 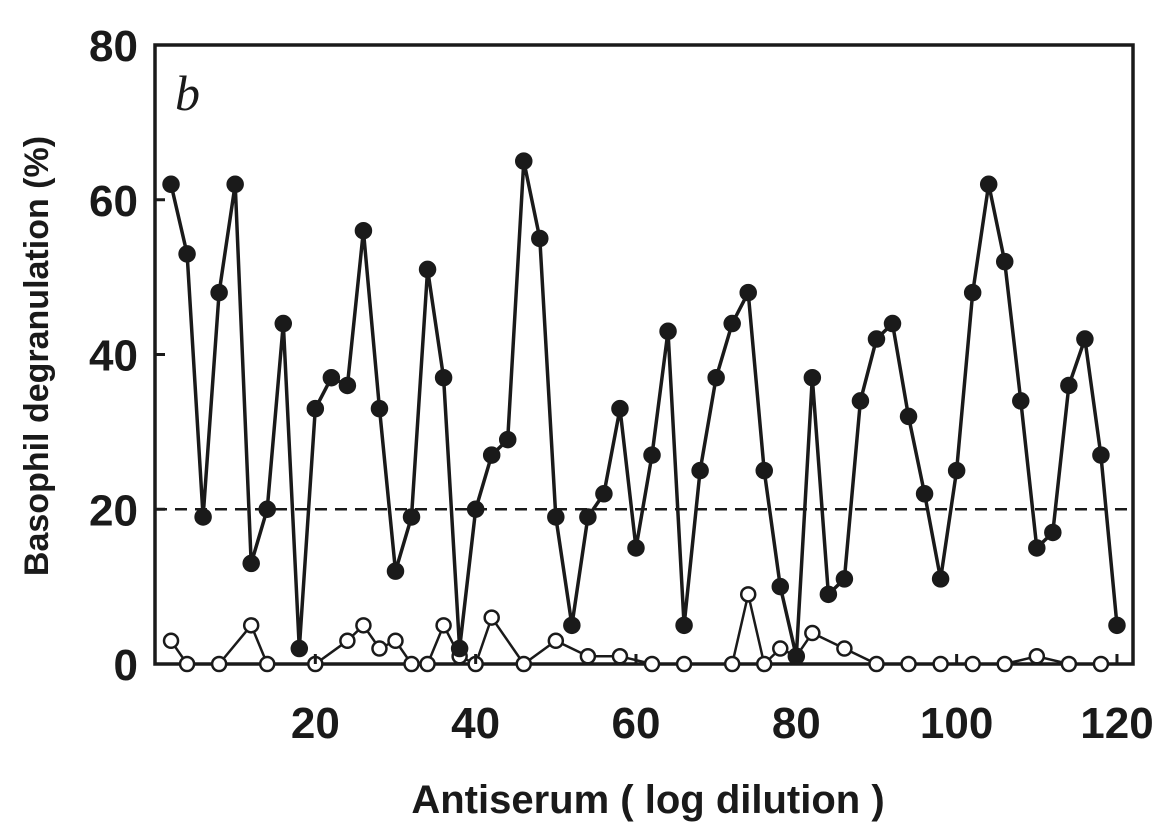 What do you see at coordinates (113, 510) in the screenshot?
I see `y-tick-label: 20` at bounding box center [113, 510].